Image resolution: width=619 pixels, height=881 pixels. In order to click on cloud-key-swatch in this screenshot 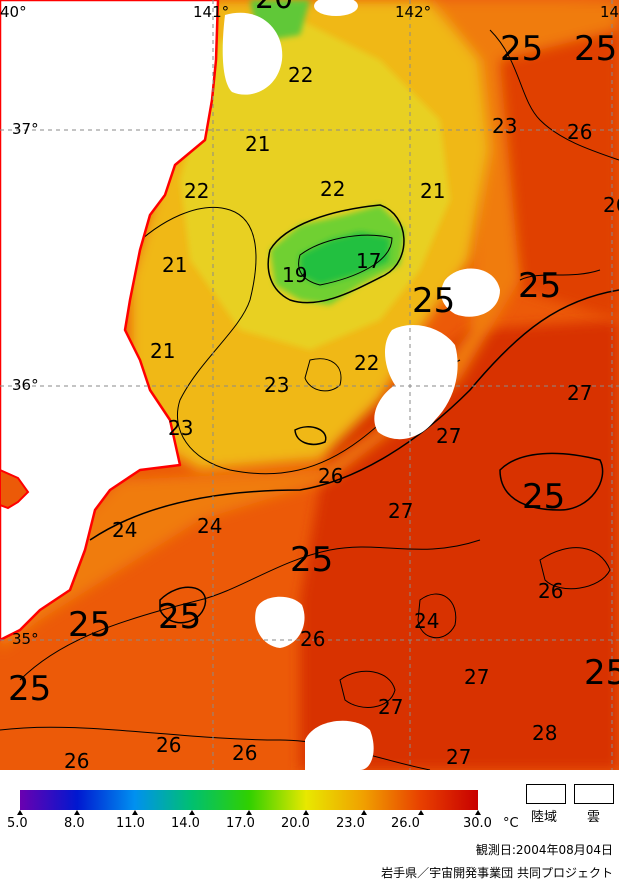, I will do `click(594, 794)`.